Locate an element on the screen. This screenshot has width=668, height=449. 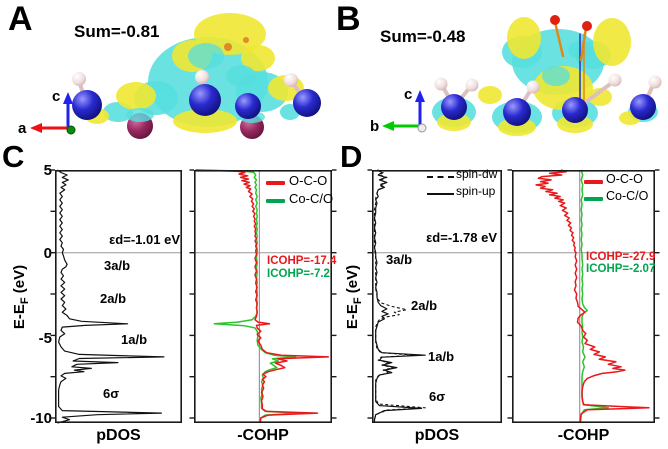
panel-d-cohp-canvas is located at coordinates (583, 296).